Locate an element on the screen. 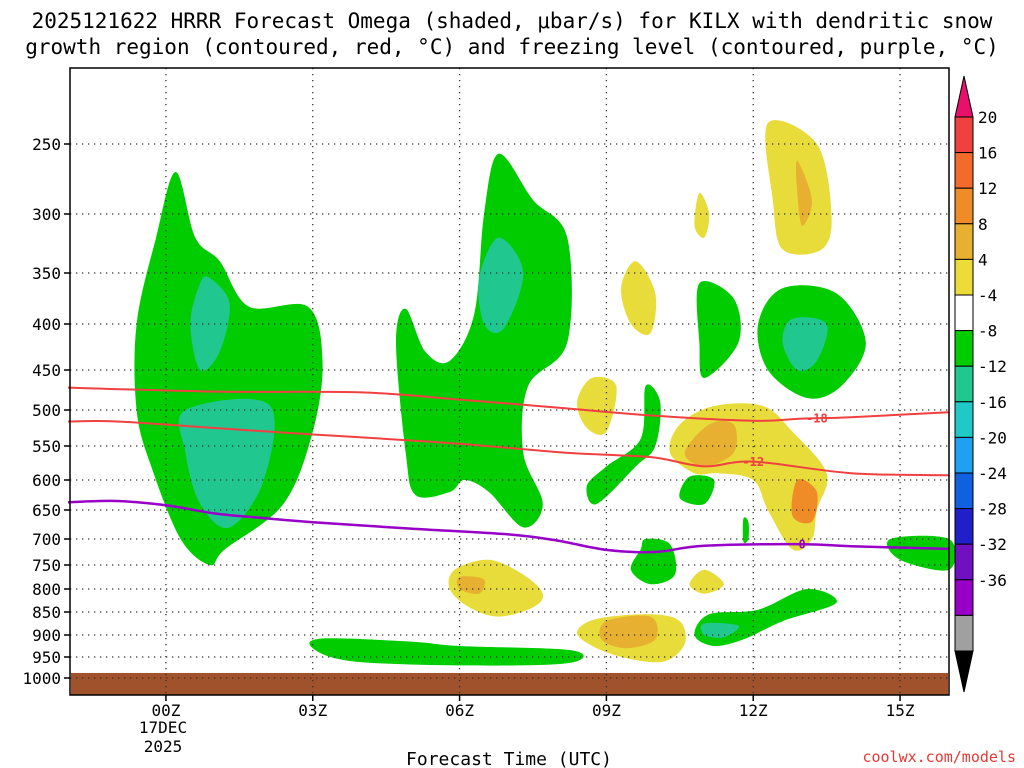  credit-text: coolwx.com/models is located at coordinates (939, 757).